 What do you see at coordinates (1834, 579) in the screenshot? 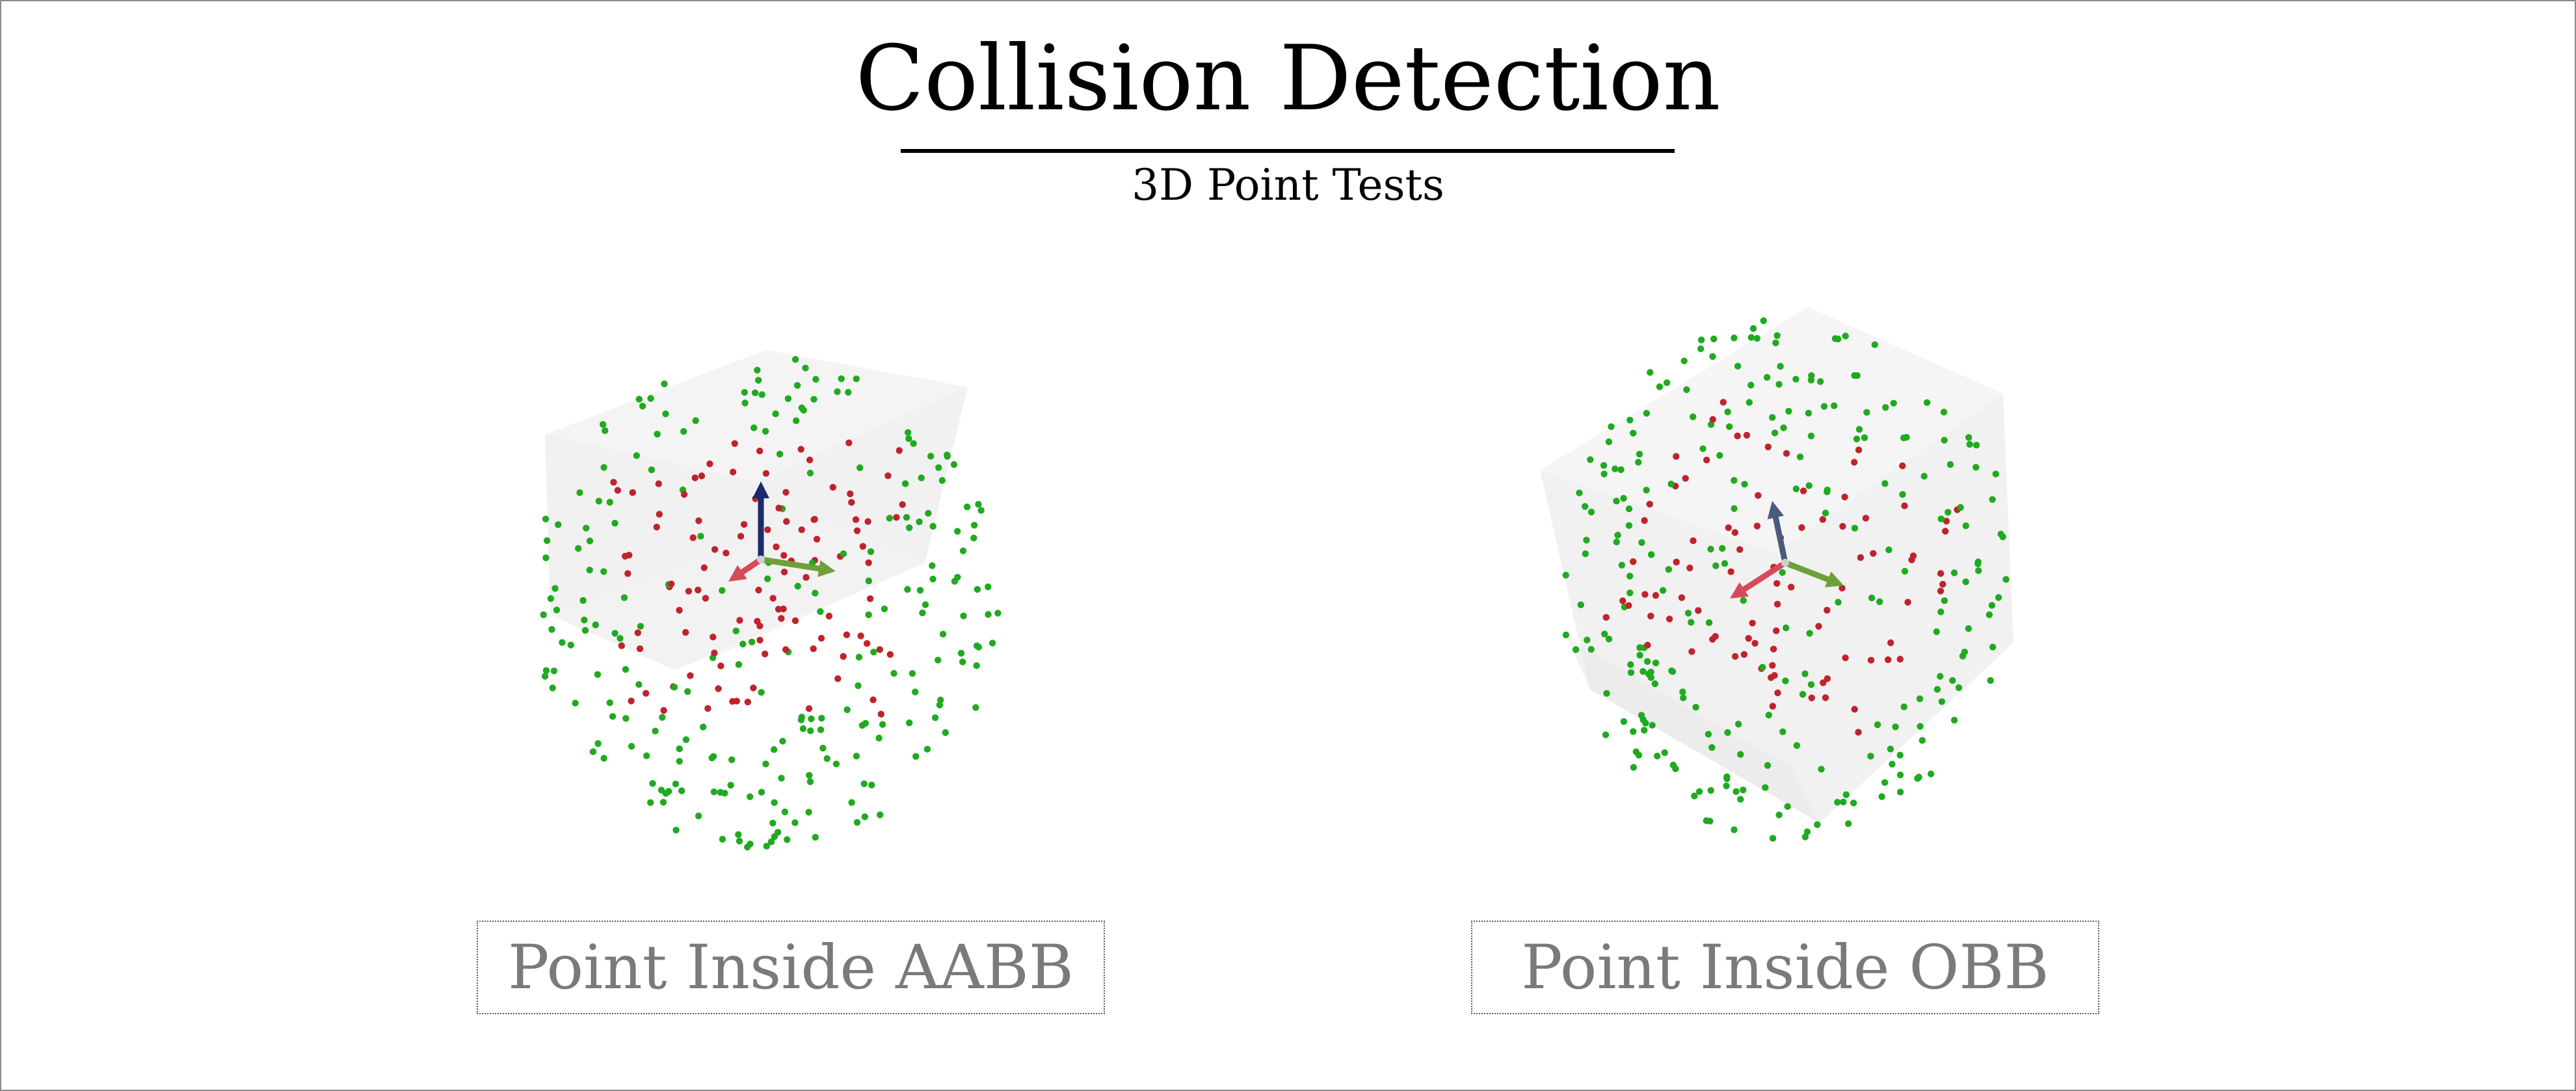
I see `y-axis-arrow-head` at bounding box center [1834, 579].